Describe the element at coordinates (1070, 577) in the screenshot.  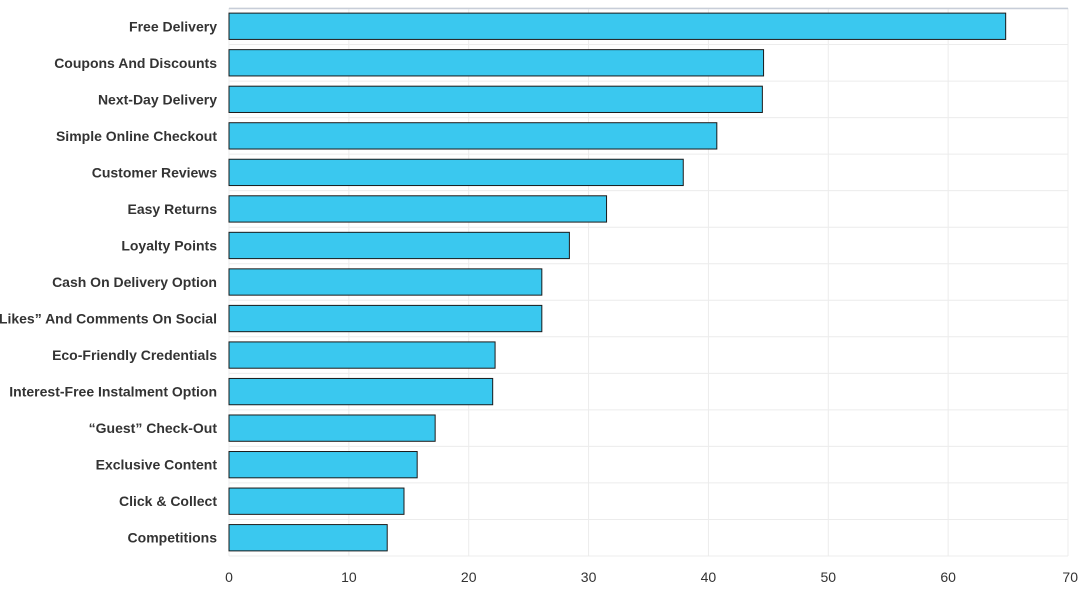
I see `x-tick-label: 70` at that location.